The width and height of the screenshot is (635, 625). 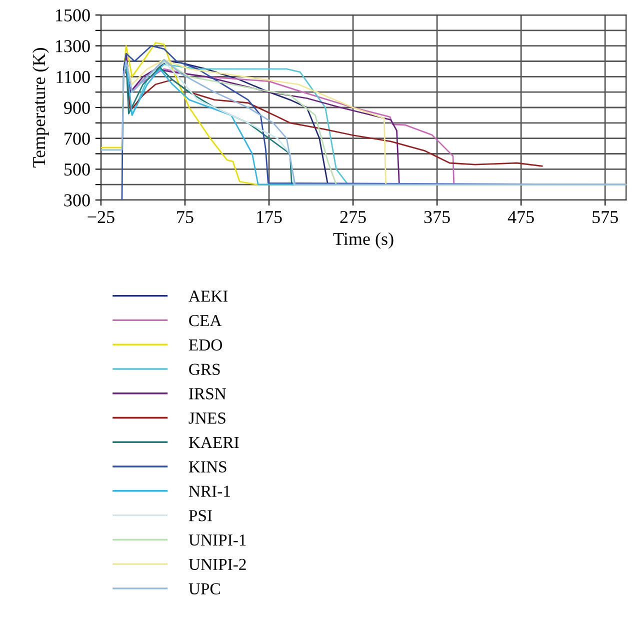 I want to click on y-tick-label: 1100, so click(x=73, y=77).